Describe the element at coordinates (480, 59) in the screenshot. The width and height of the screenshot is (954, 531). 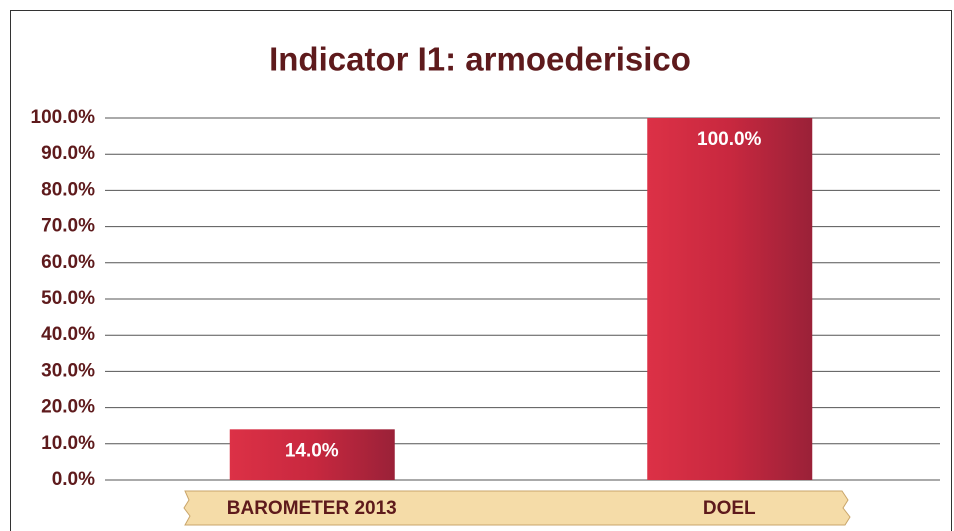
I see `chart-title: Indicator I1: armoederisico` at that location.